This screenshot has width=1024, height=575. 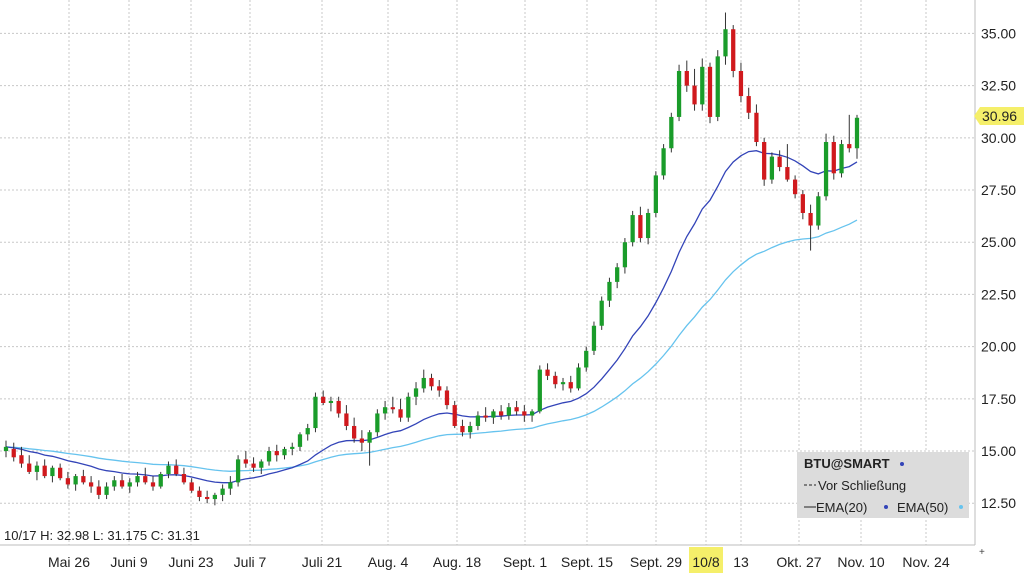 I want to click on legend-ema20-dot-icon, so click(x=886, y=507).